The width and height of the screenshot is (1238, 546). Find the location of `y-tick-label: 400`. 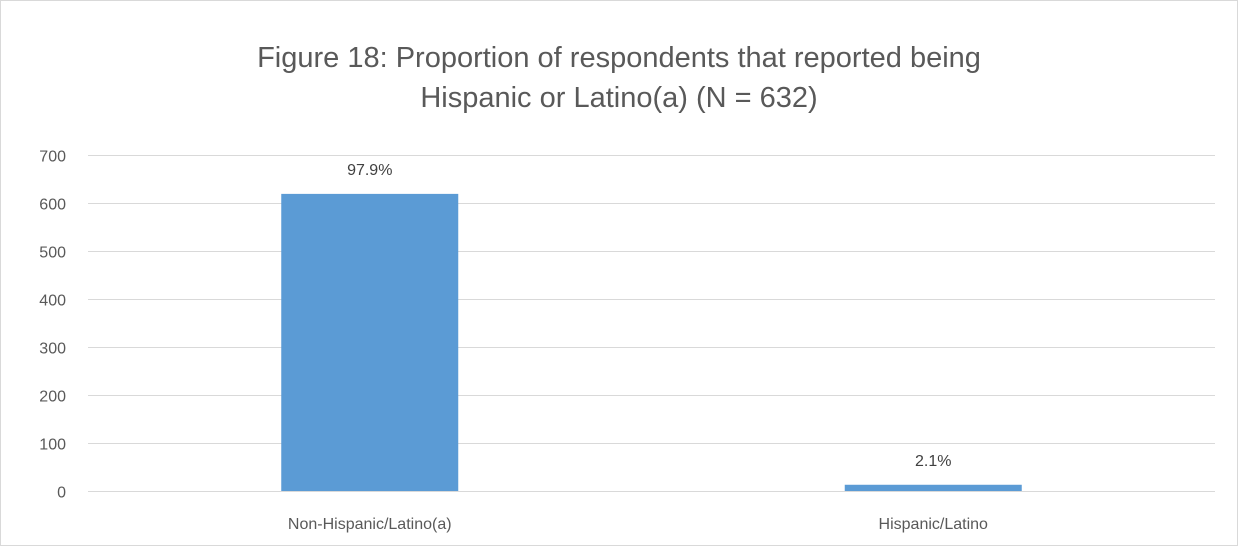

y-tick-label: 400 is located at coordinates (52, 301).